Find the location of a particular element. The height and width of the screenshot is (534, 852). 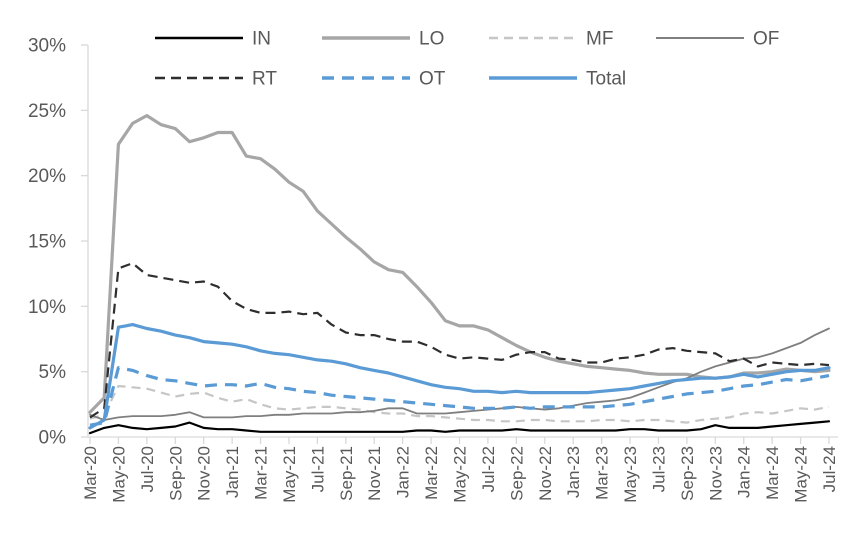

x-tick-label: Jan-21 is located at coordinates (232, 472).